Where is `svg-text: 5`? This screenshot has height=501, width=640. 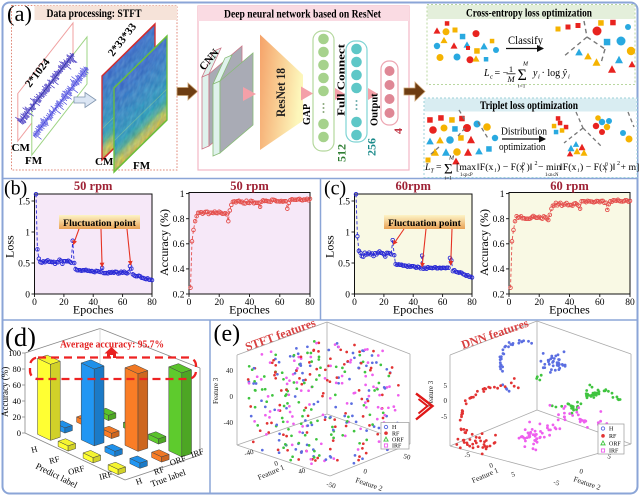 svg-text: 5 is located at coordinates (609, 456).